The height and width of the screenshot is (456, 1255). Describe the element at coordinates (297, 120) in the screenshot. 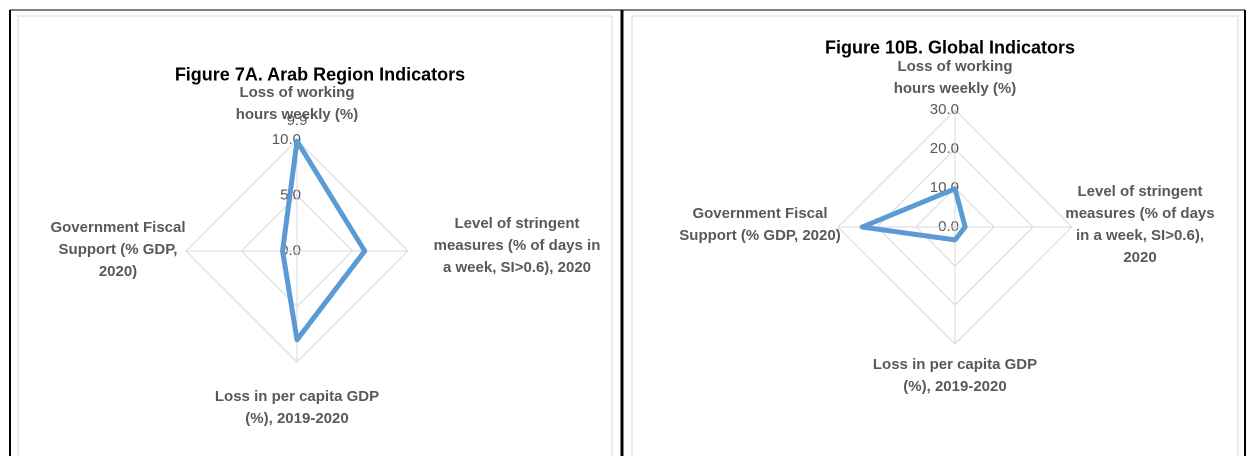

I see `data-label: 9.9` at that location.